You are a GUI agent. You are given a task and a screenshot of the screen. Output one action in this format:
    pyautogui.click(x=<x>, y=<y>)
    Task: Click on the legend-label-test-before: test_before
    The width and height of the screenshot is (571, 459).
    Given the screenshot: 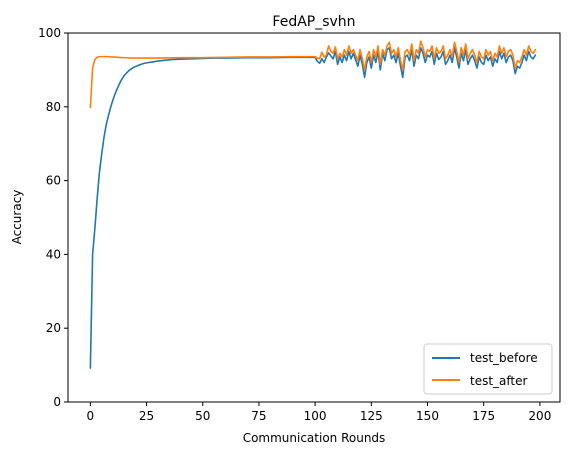 What is the action you would take?
    pyautogui.click(x=504, y=358)
    